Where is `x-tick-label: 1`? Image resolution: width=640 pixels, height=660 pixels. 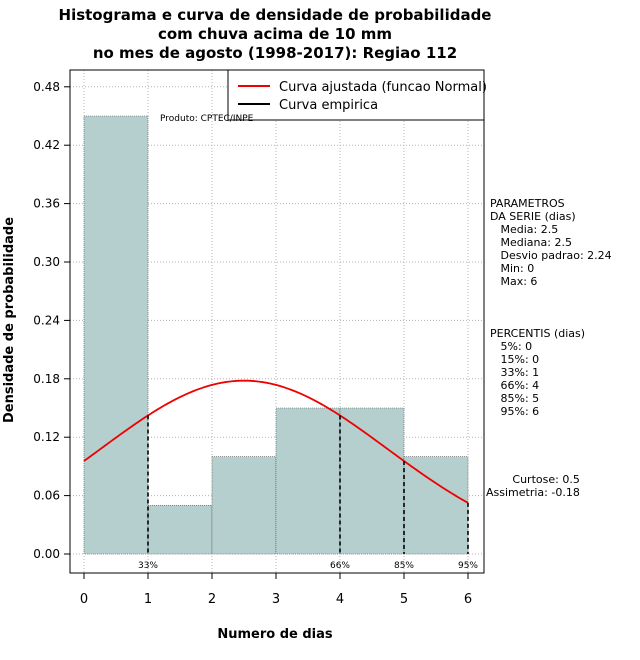
x-tick-label: 1 is located at coordinates (148, 599).